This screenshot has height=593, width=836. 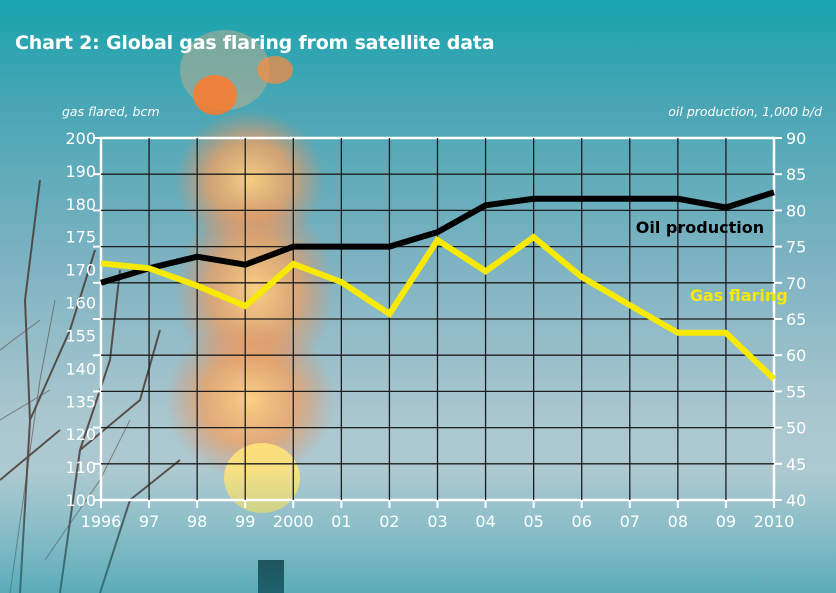 What do you see at coordinates (533, 521) in the screenshot?
I see `x-tick-label: 05` at bounding box center [533, 521].